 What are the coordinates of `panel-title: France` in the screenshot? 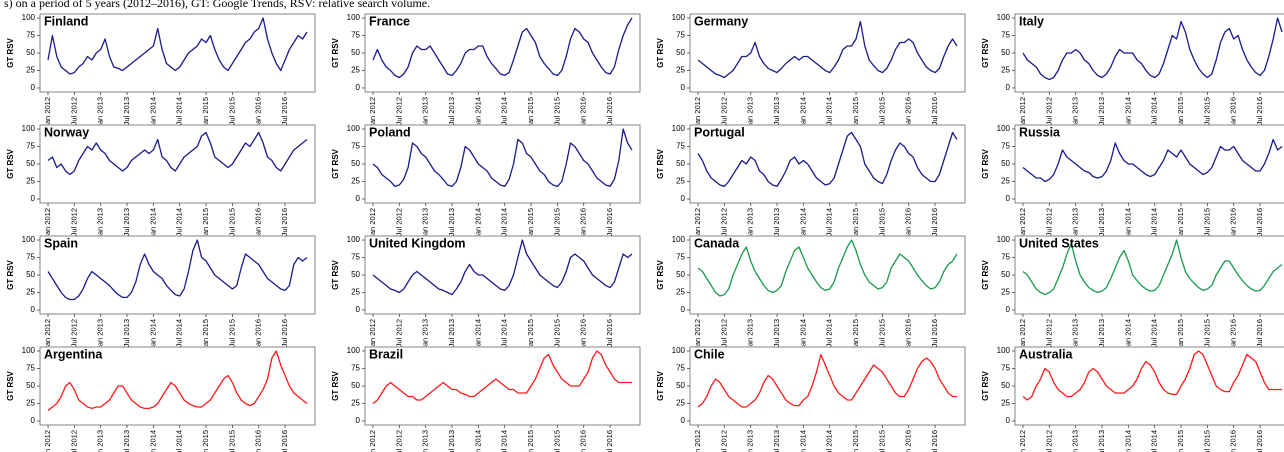 It's located at (389, 21).